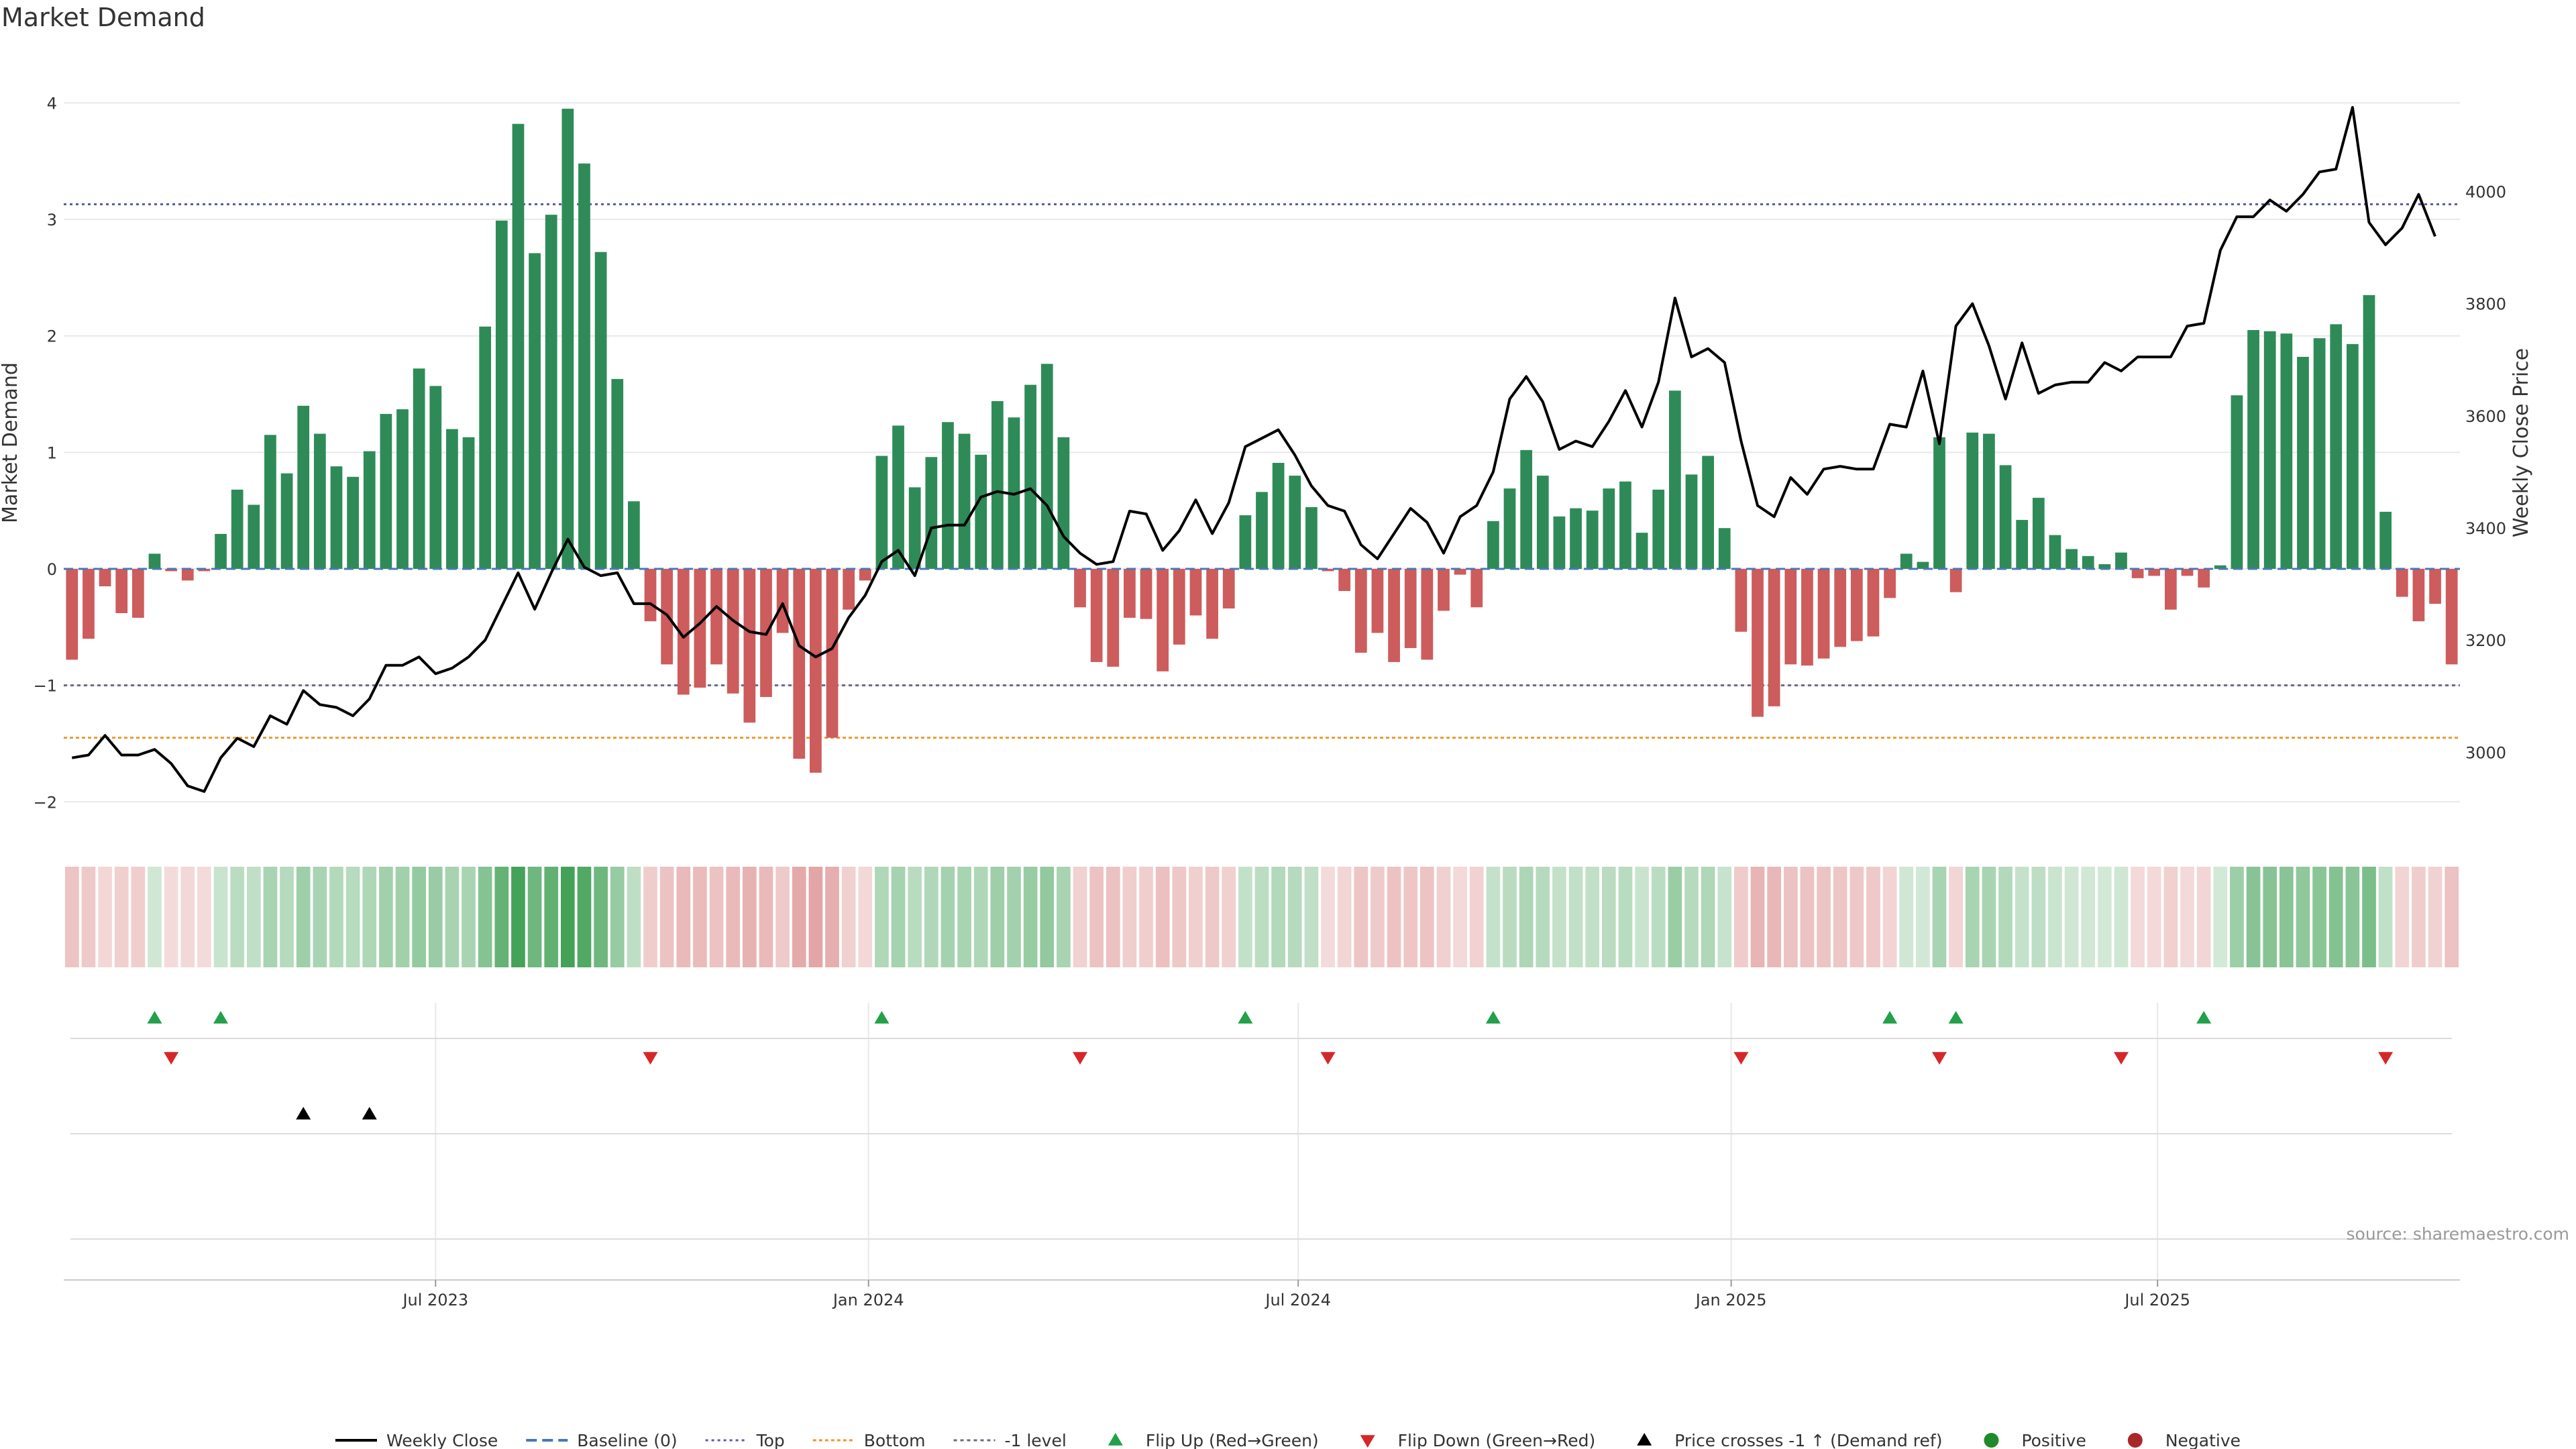 Image resolution: width=2576 pixels, height=1449 pixels. What do you see at coordinates (52, 452) in the screenshot?
I see `left-tick-label: 1` at bounding box center [52, 452].